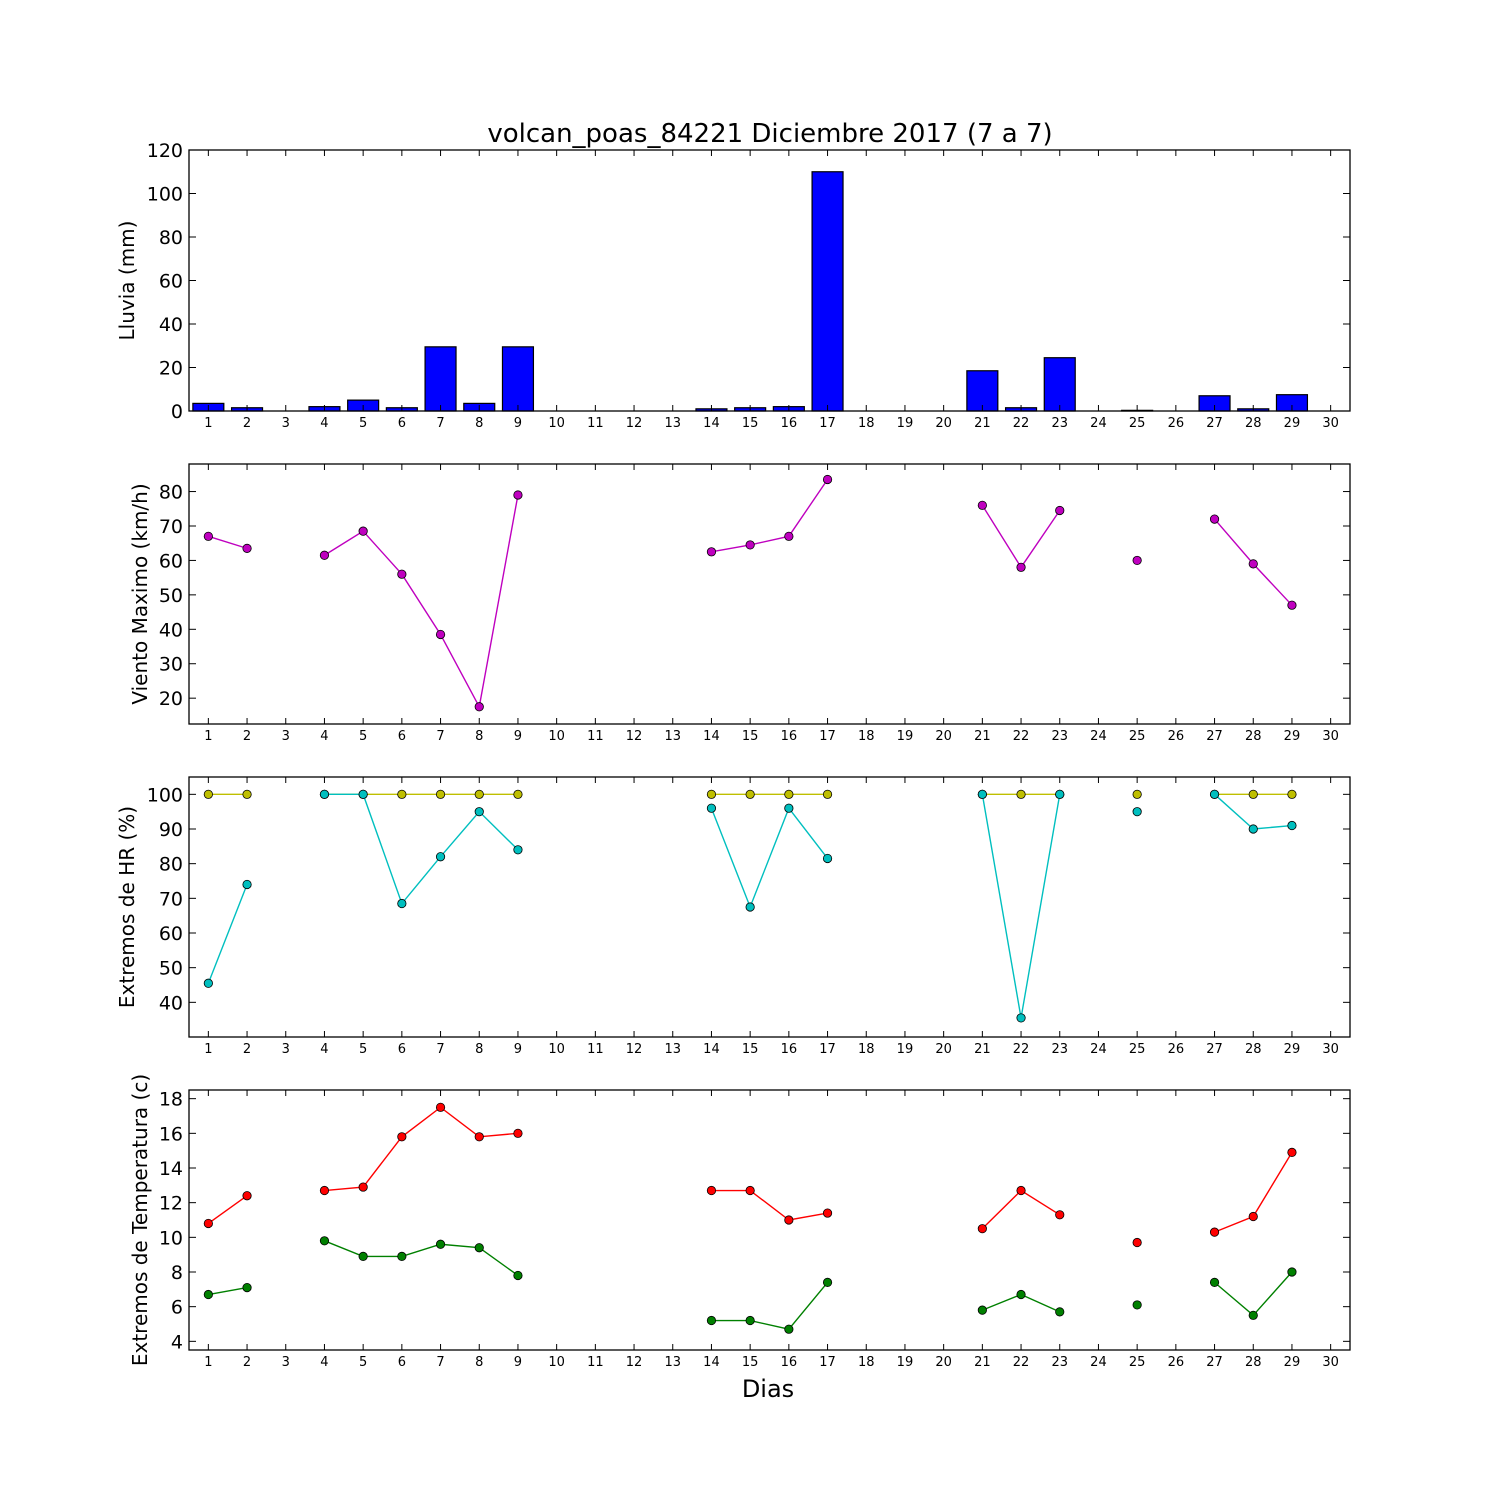 The height and width of the screenshot is (1500, 1500). What do you see at coordinates (165, 151) in the screenshot?
I see `y-tick-label: 120` at bounding box center [165, 151].